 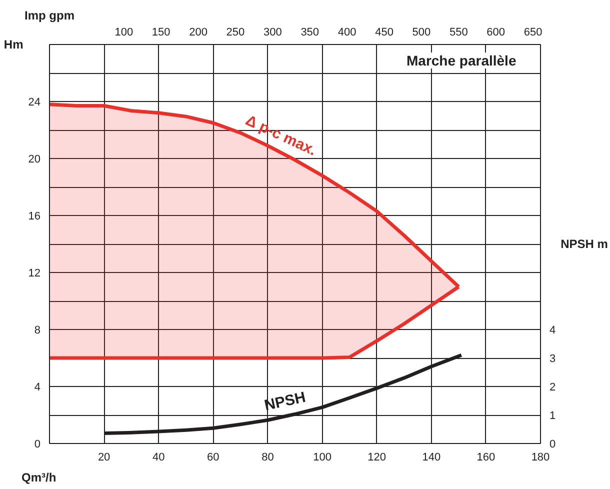 I want to click on y-tick-label: 4, so click(x=37, y=388).